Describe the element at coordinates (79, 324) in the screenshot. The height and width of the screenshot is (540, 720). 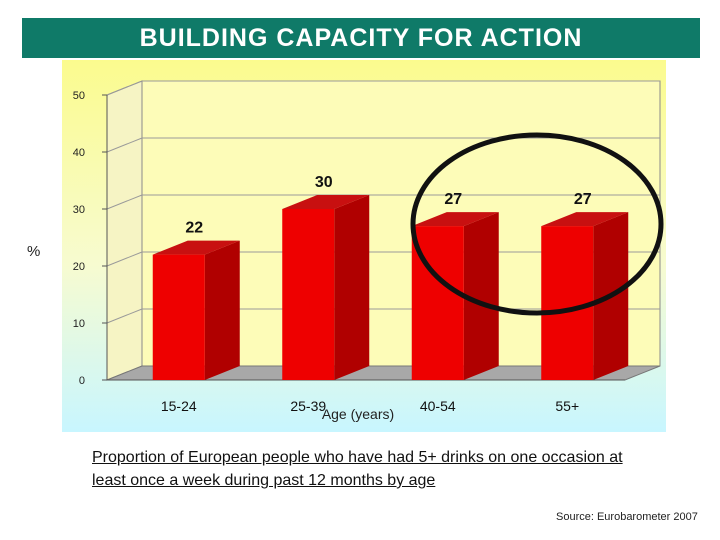
I see `y-tick-label: 10` at that location.